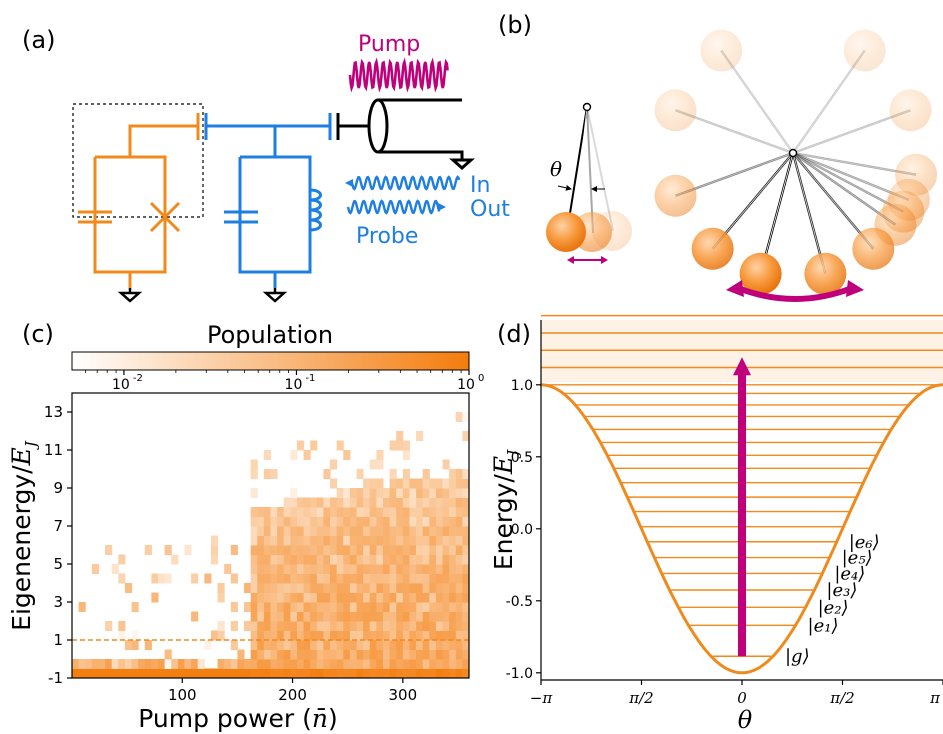  I want to click on coax-line, so click(405, 134).